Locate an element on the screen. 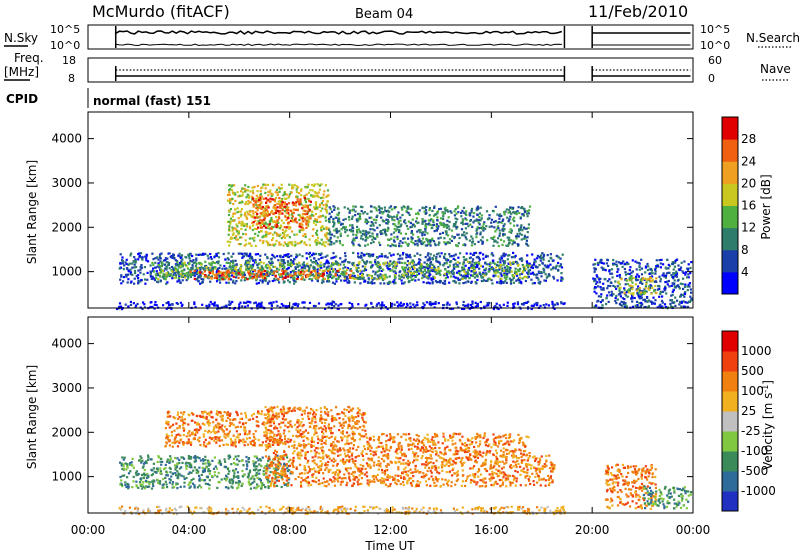  beam-title: Beam 04 is located at coordinates (384, 14).